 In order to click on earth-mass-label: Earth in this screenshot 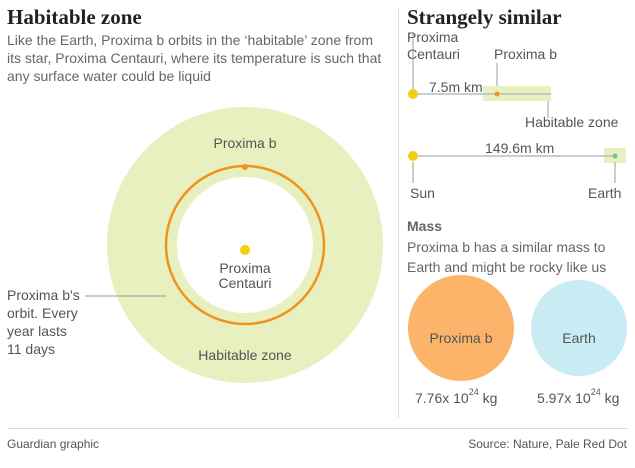, I will do `click(579, 338)`.